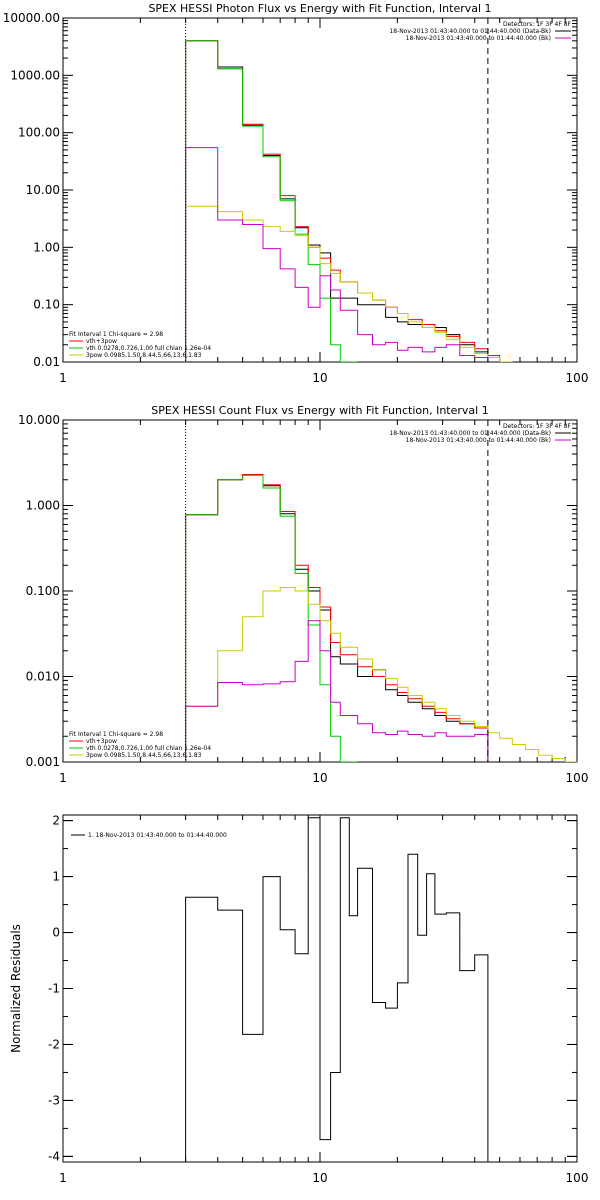  I want to click on y-tick-label: -1, so click(54, 989).